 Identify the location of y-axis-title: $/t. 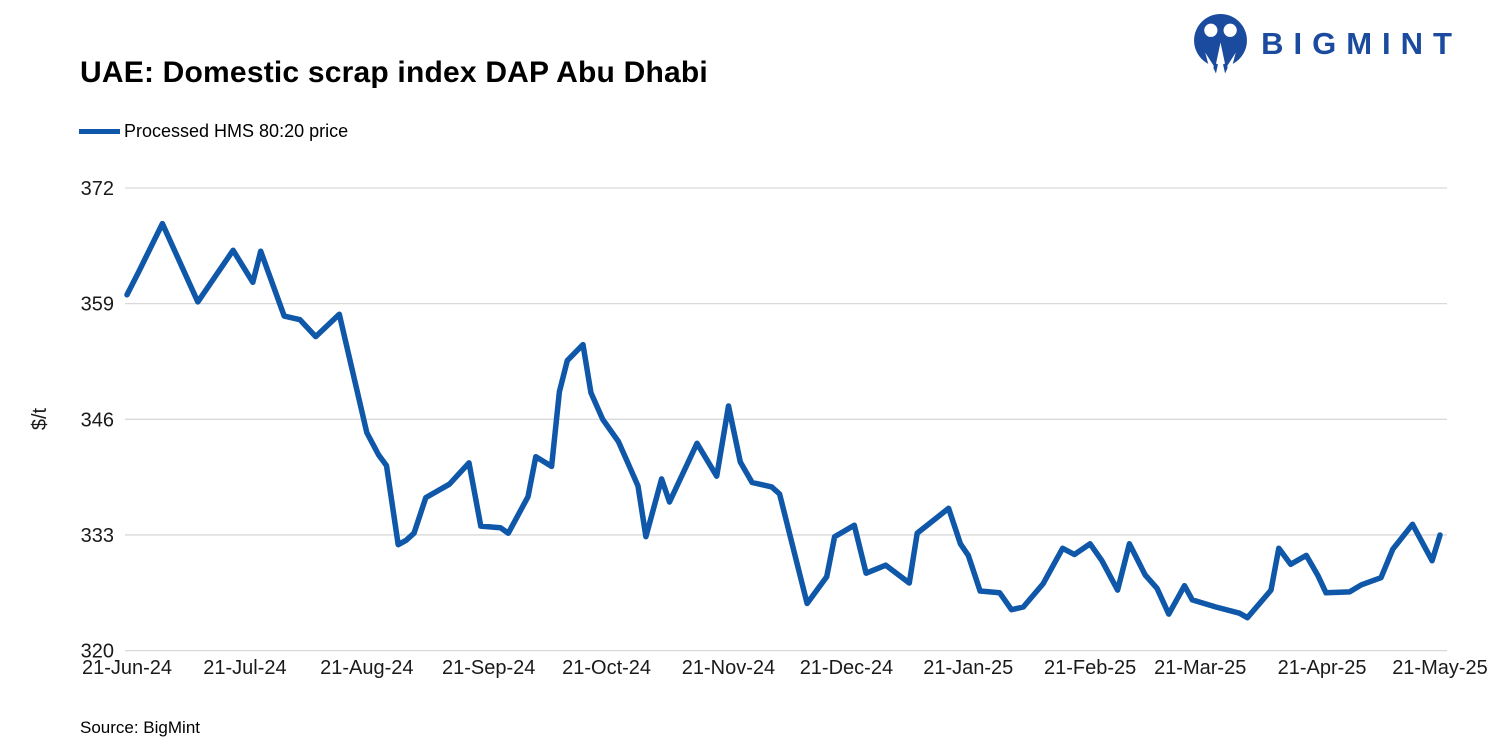
(40, 418).